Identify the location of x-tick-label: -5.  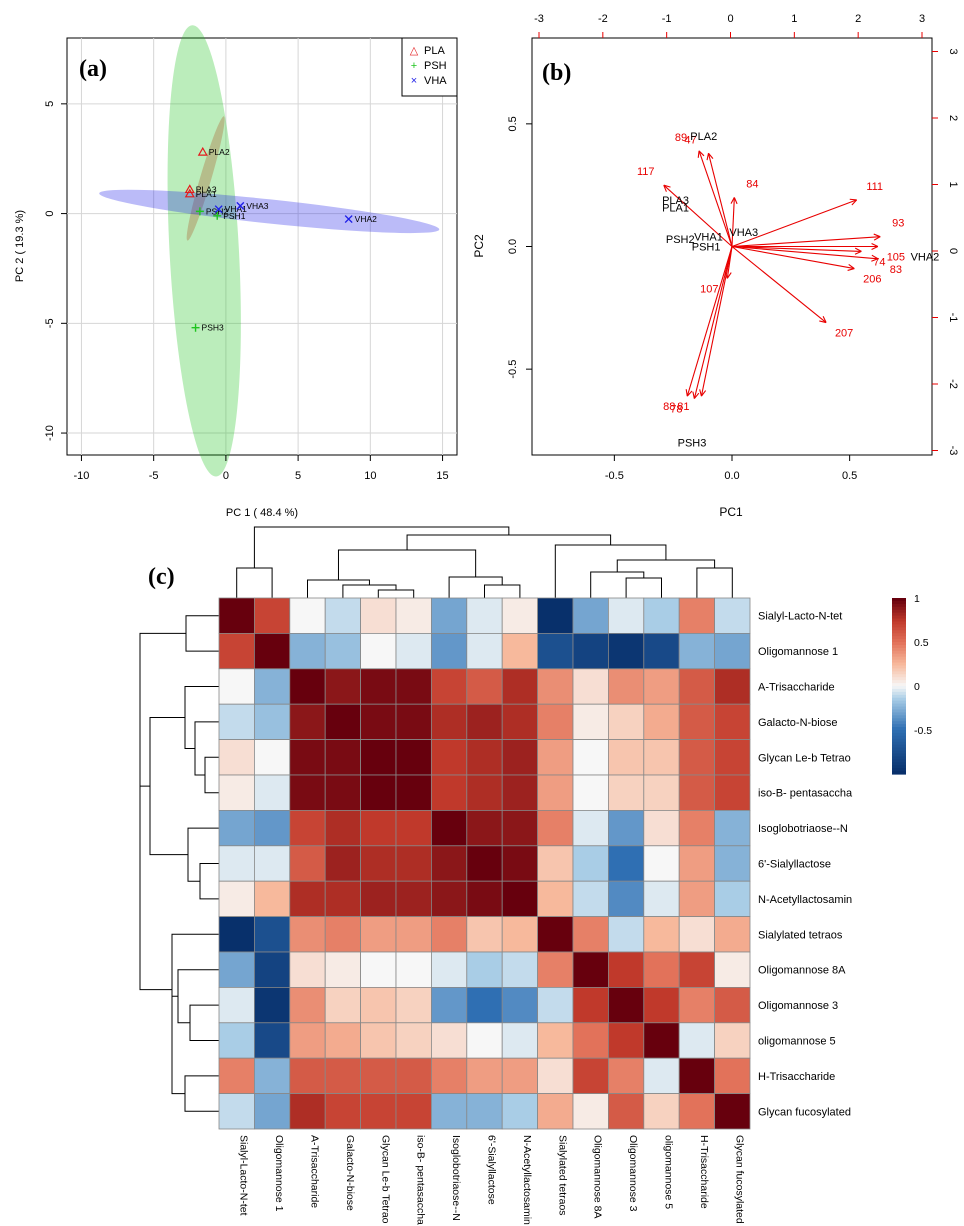
(154, 476).